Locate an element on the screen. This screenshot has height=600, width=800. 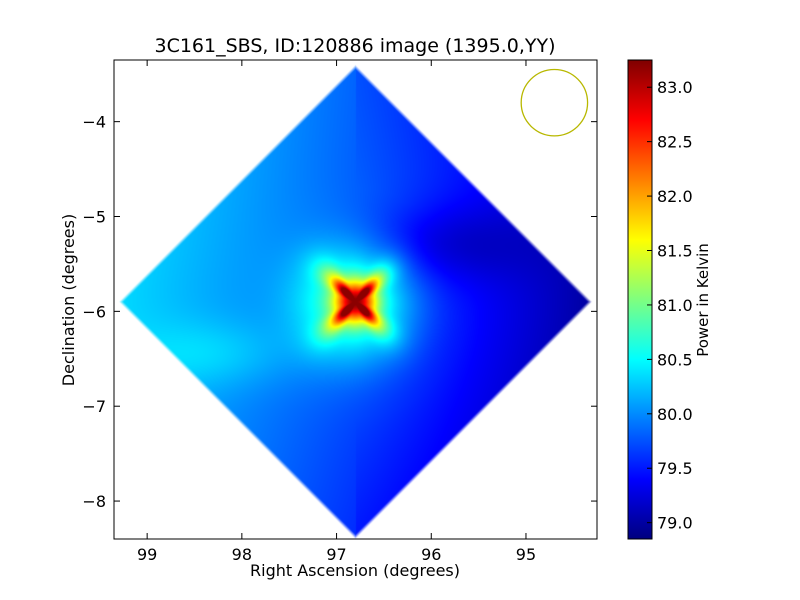
x-tick-label: 98 is located at coordinates (242, 554).